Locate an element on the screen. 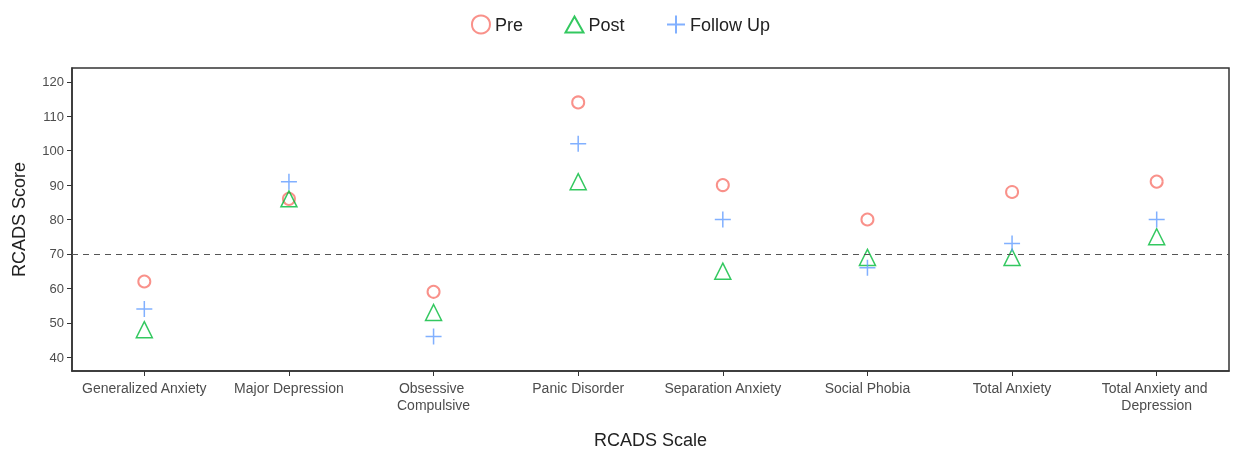  y-tick-label: 80 is located at coordinates (56, 219).